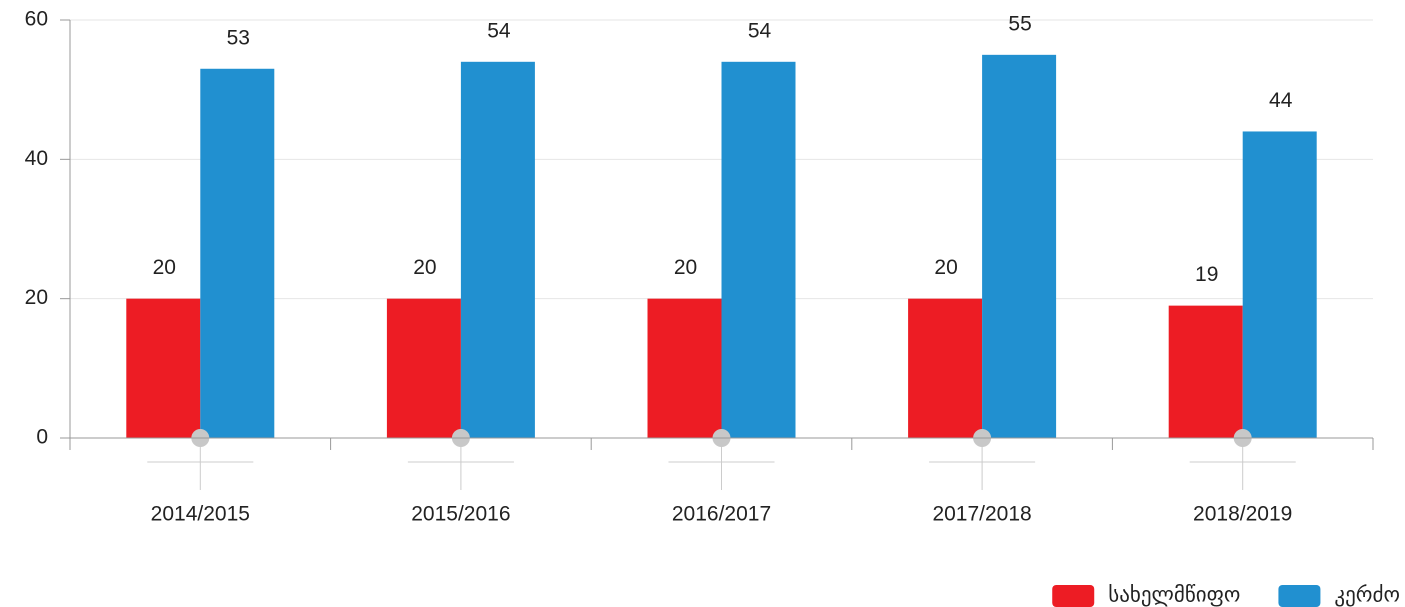  I want to click on data-label: 44, so click(1281, 100).